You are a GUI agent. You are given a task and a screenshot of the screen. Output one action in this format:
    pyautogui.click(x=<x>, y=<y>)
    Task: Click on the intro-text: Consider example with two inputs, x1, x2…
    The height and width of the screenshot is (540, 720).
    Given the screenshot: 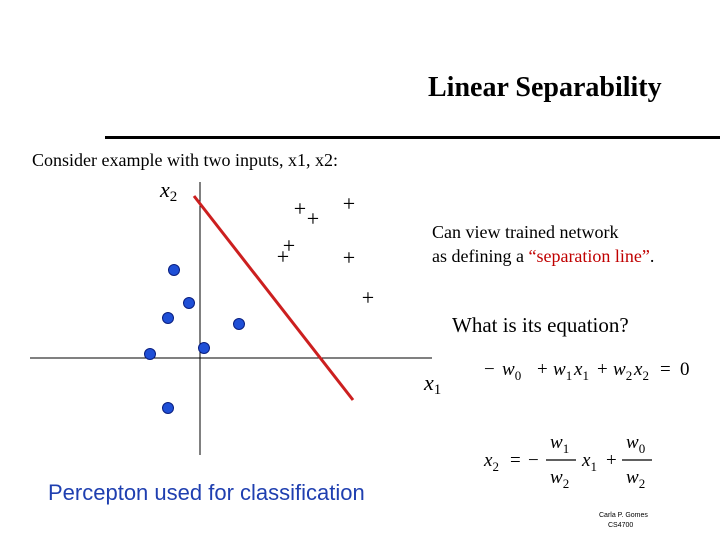 What is the action you would take?
    pyautogui.click(x=185, y=160)
    